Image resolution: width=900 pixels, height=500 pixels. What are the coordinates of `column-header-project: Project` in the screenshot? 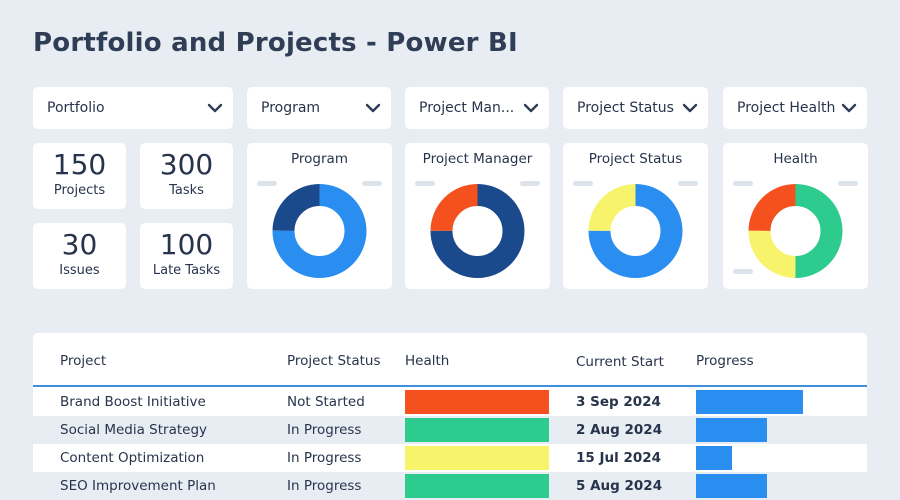 It's located at (83, 361).